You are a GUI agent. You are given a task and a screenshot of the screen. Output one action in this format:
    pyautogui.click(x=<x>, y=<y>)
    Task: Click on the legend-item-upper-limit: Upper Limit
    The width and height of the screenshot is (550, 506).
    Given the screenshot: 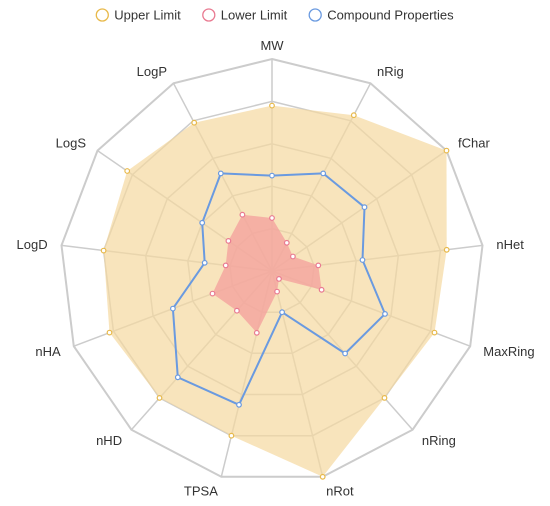 What is the action you would take?
    pyautogui.click(x=138, y=15)
    